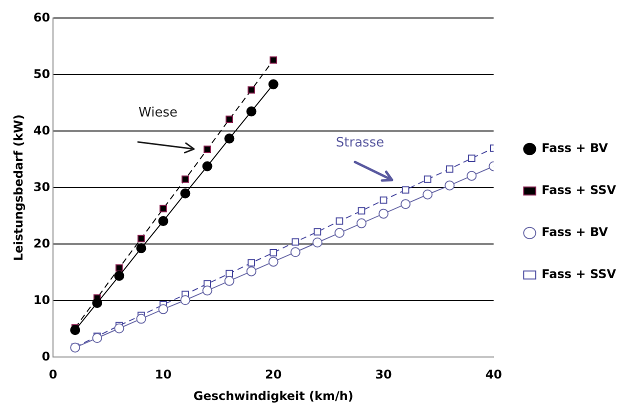 Image resolution: width=638 pixels, height=417 pixels. What do you see at coordinates (41, 243) in the screenshot?
I see `y-tick-label: 20` at bounding box center [41, 243].